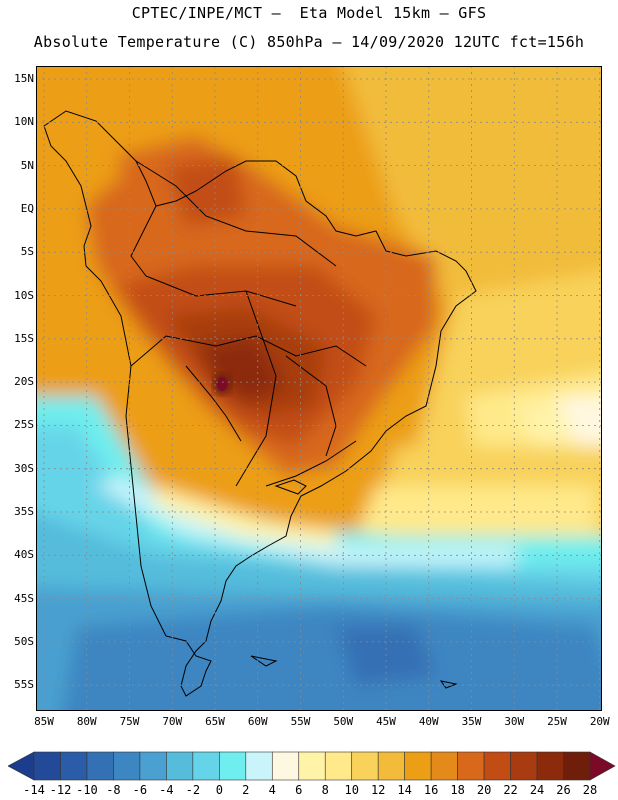  I want to click on colorbar-tick-label: 12, so click(378, 790).